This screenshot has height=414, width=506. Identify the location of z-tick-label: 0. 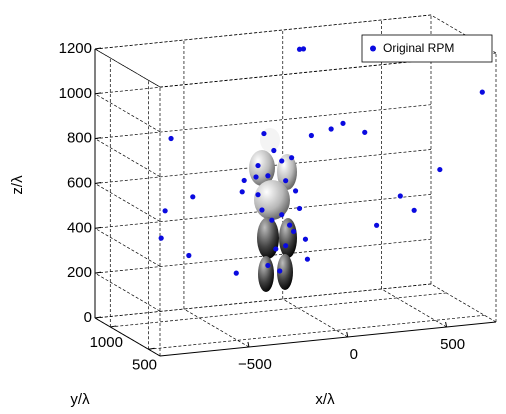
(88, 317).